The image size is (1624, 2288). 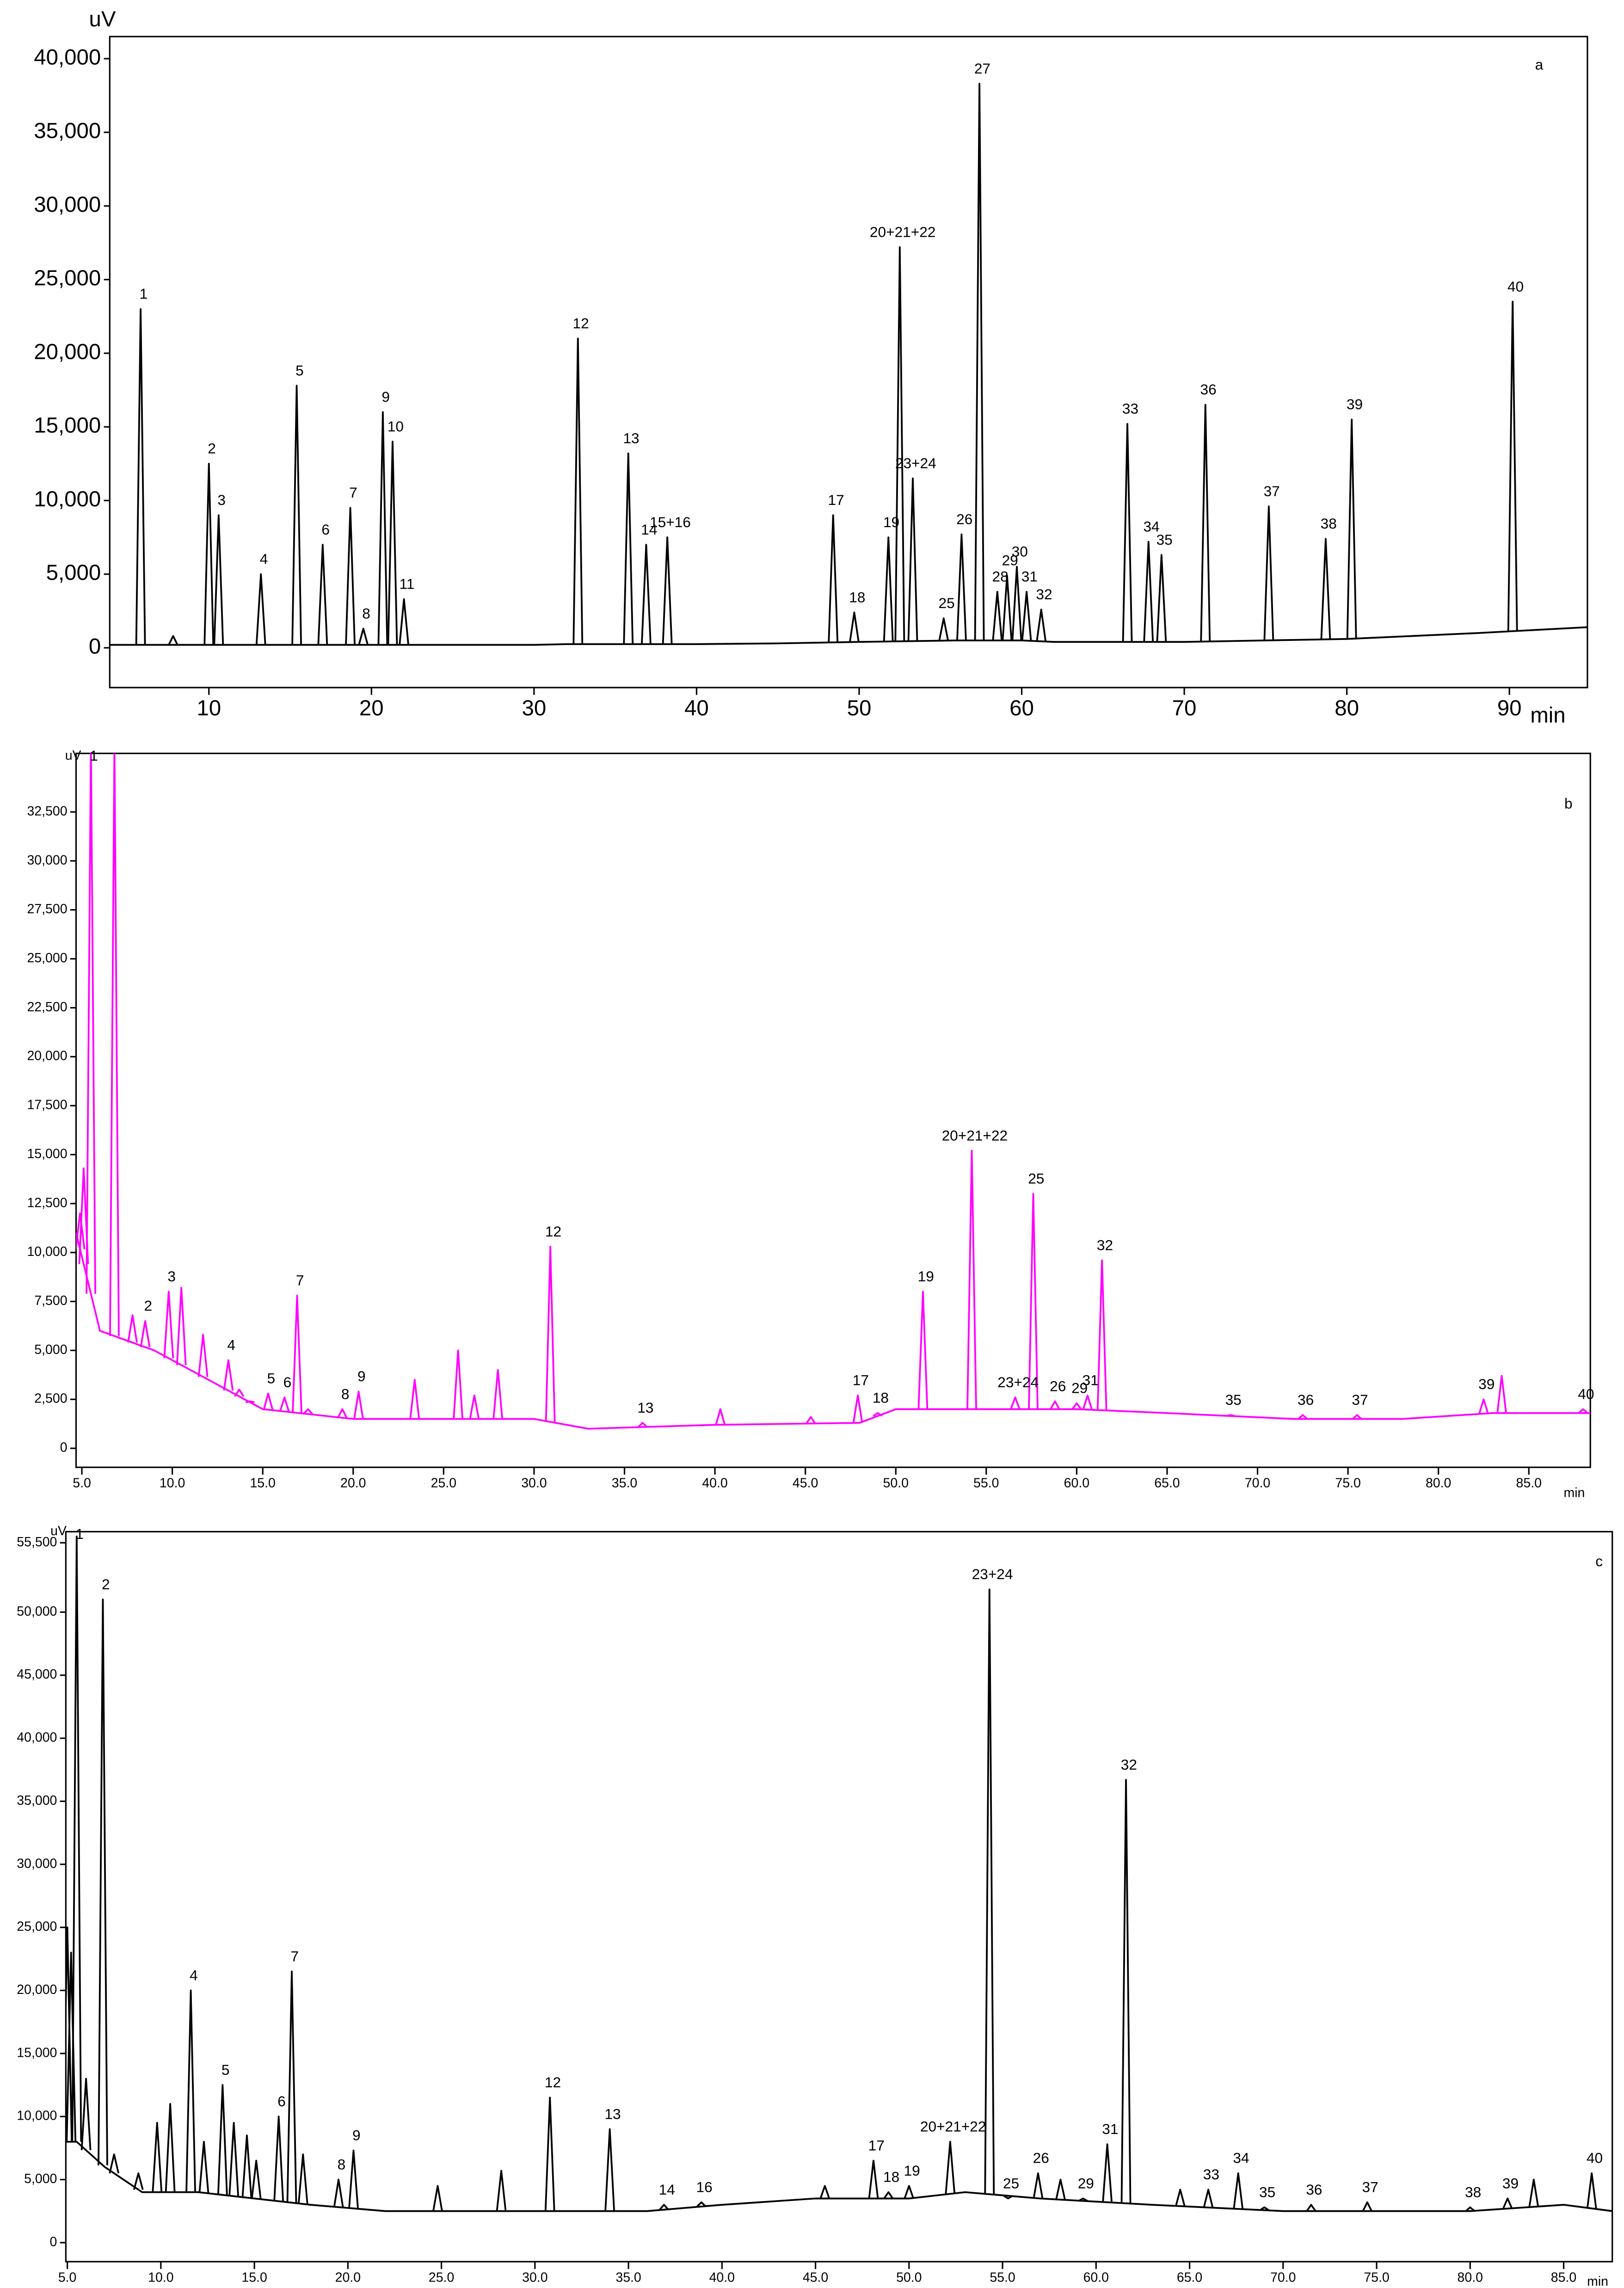 I want to click on x-tick-label: 85.0, so click(x=1563, y=2277).